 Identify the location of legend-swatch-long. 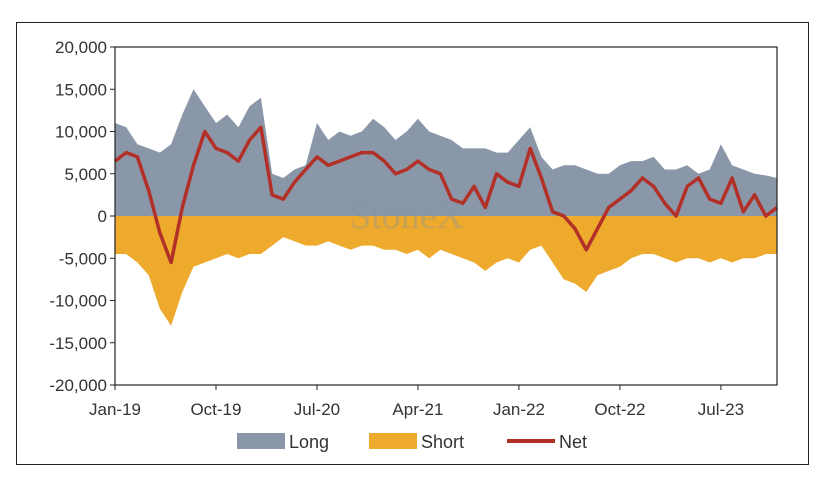
(261, 441).